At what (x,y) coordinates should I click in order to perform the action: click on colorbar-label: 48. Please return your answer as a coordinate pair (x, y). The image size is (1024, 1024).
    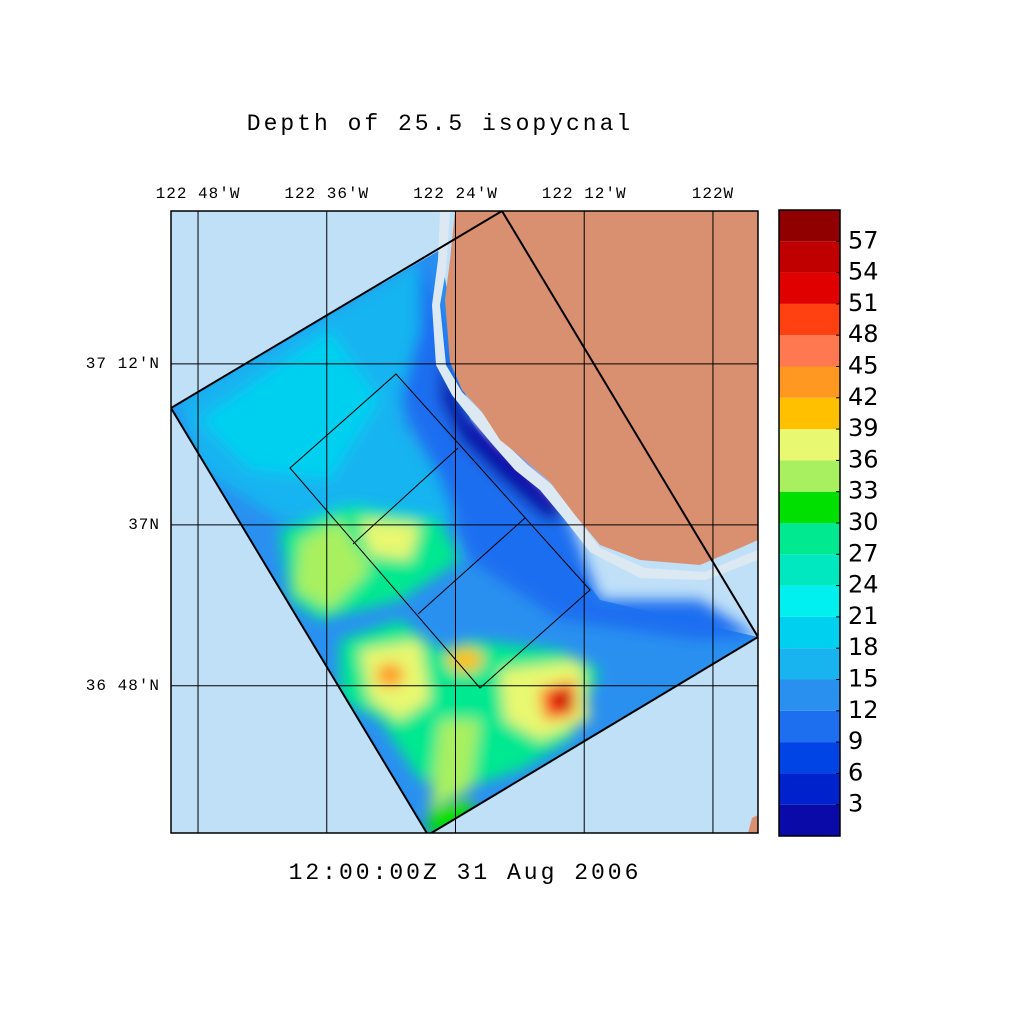
    Looking at the image, I should click on (863, 334).